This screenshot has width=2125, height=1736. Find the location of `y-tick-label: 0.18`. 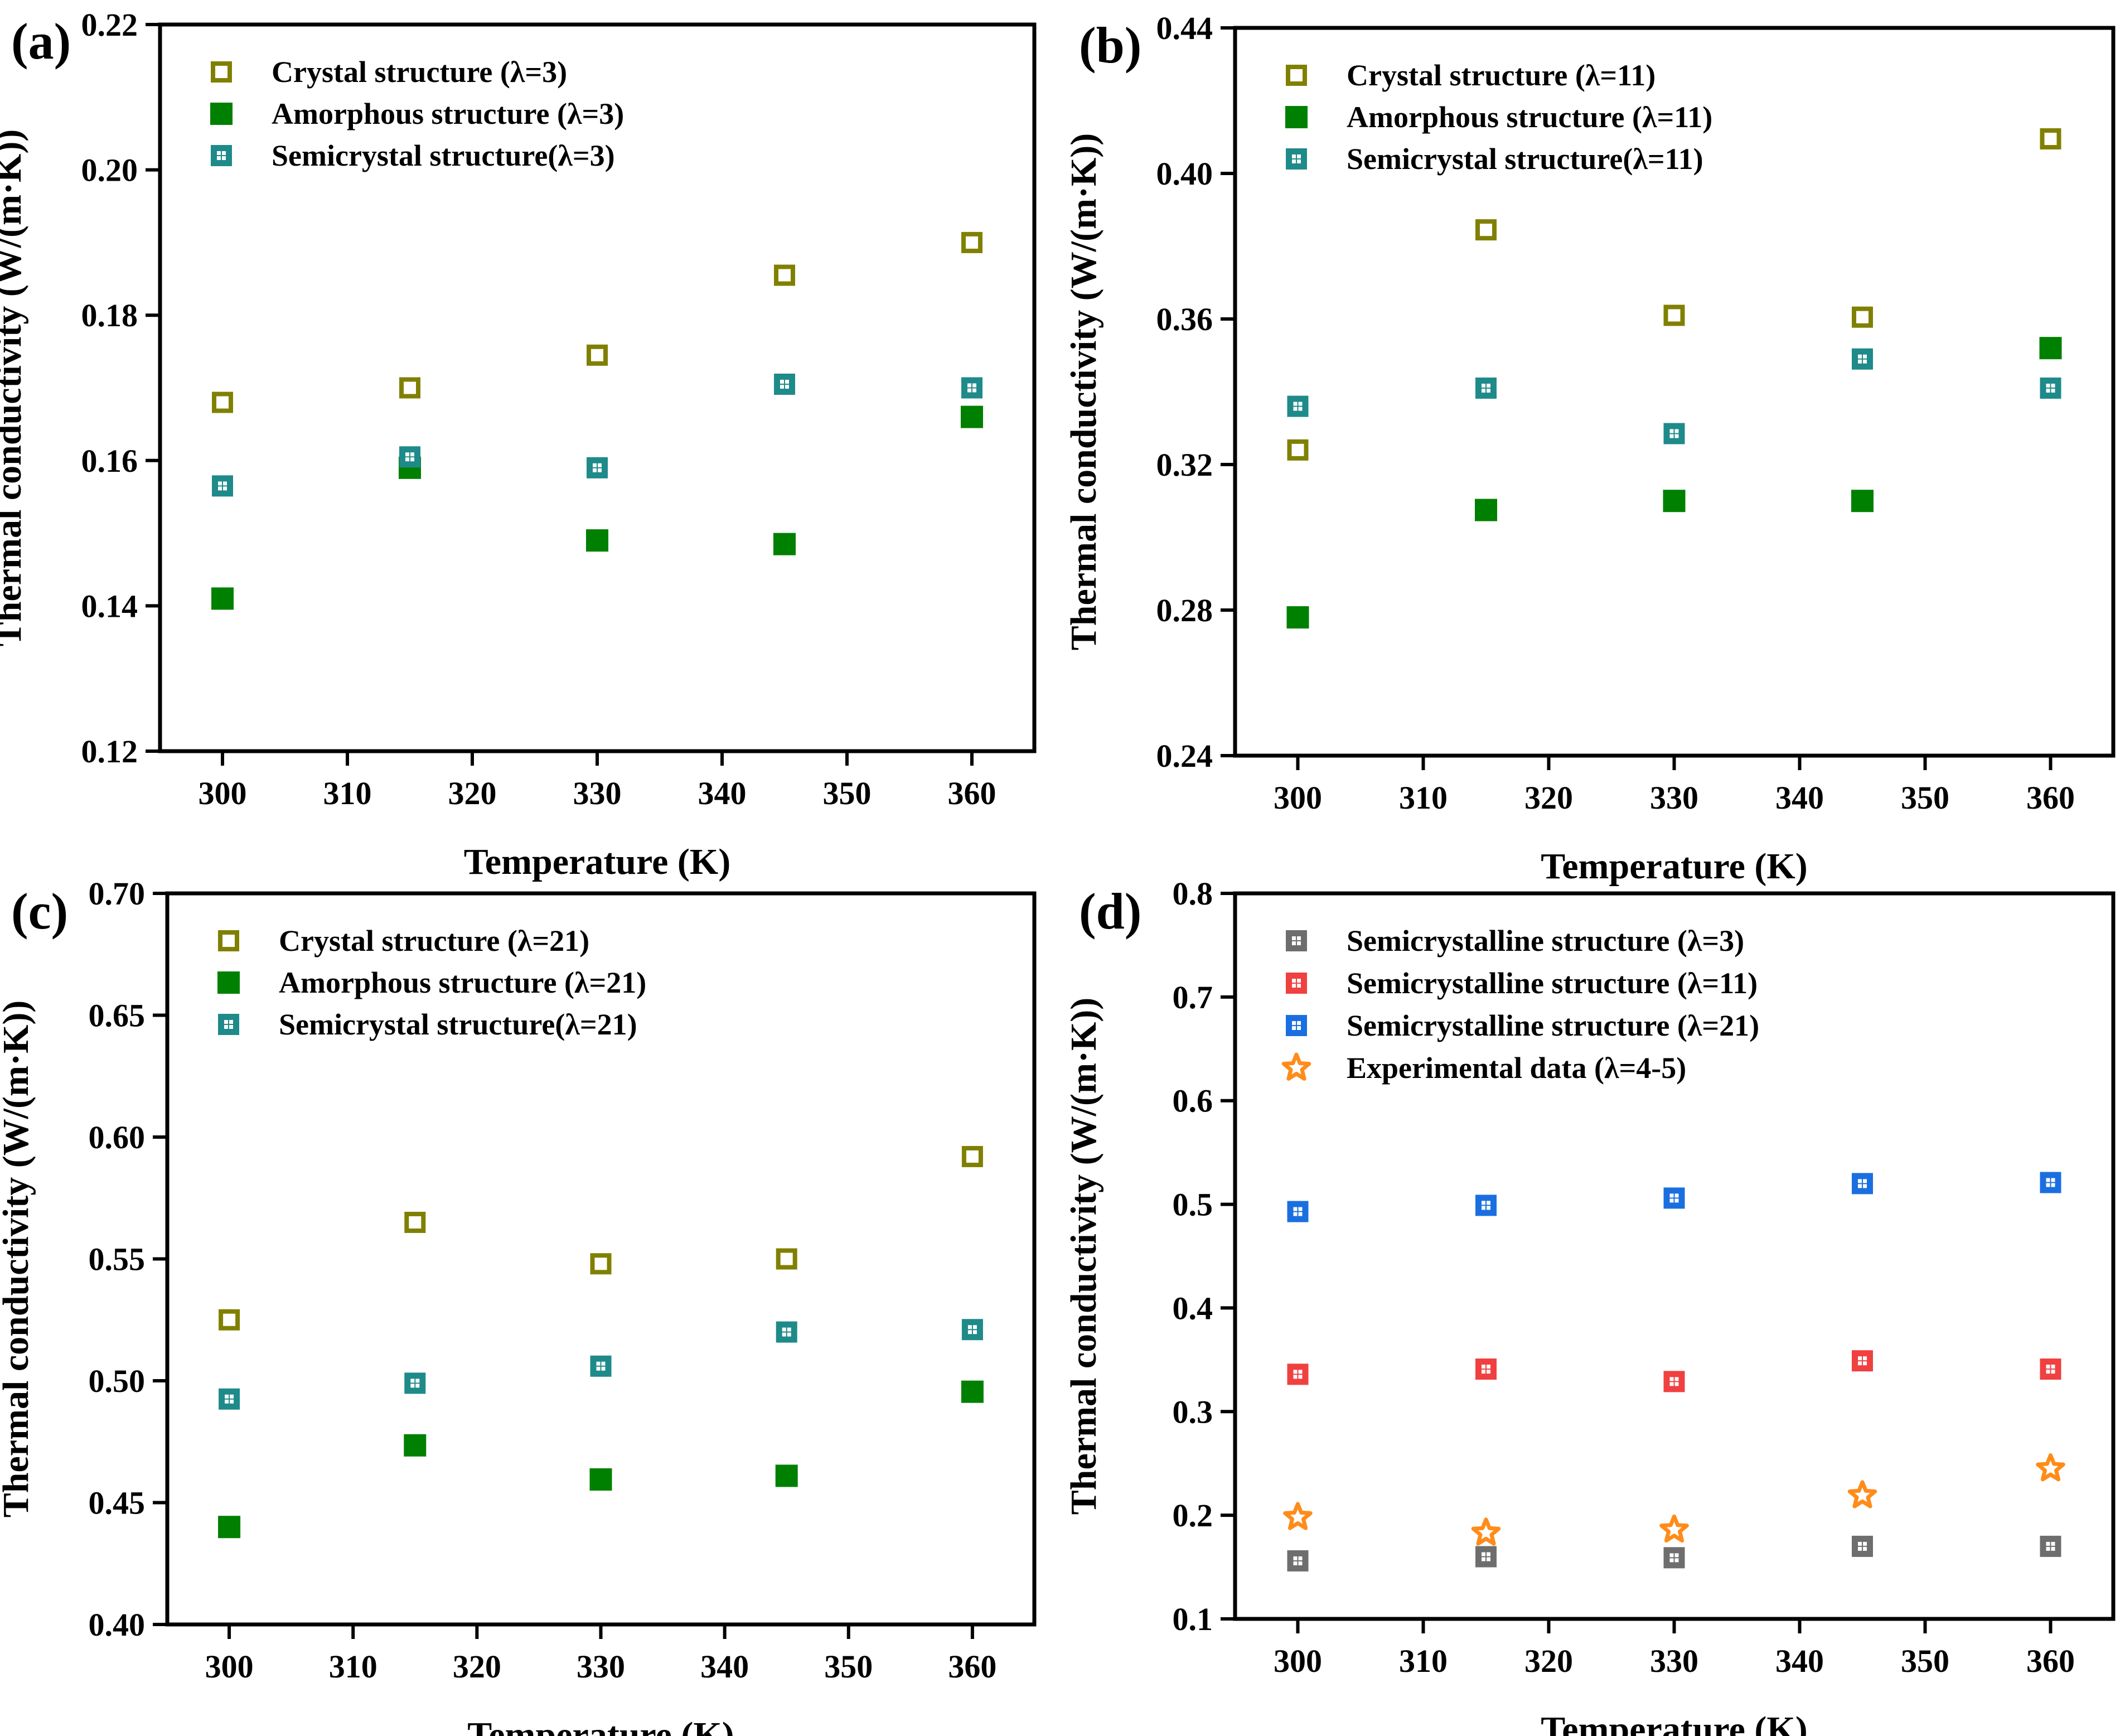

y-tick-label: 0.18 is located at coordinates (109, 315).